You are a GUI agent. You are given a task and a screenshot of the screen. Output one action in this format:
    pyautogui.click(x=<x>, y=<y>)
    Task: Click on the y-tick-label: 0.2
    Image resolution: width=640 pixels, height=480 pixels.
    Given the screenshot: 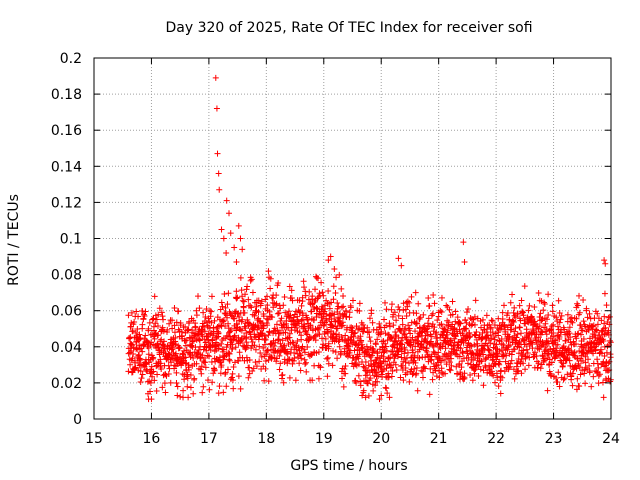 What is the action you would take?
    pyautogui.click(x=71, y=59)
    